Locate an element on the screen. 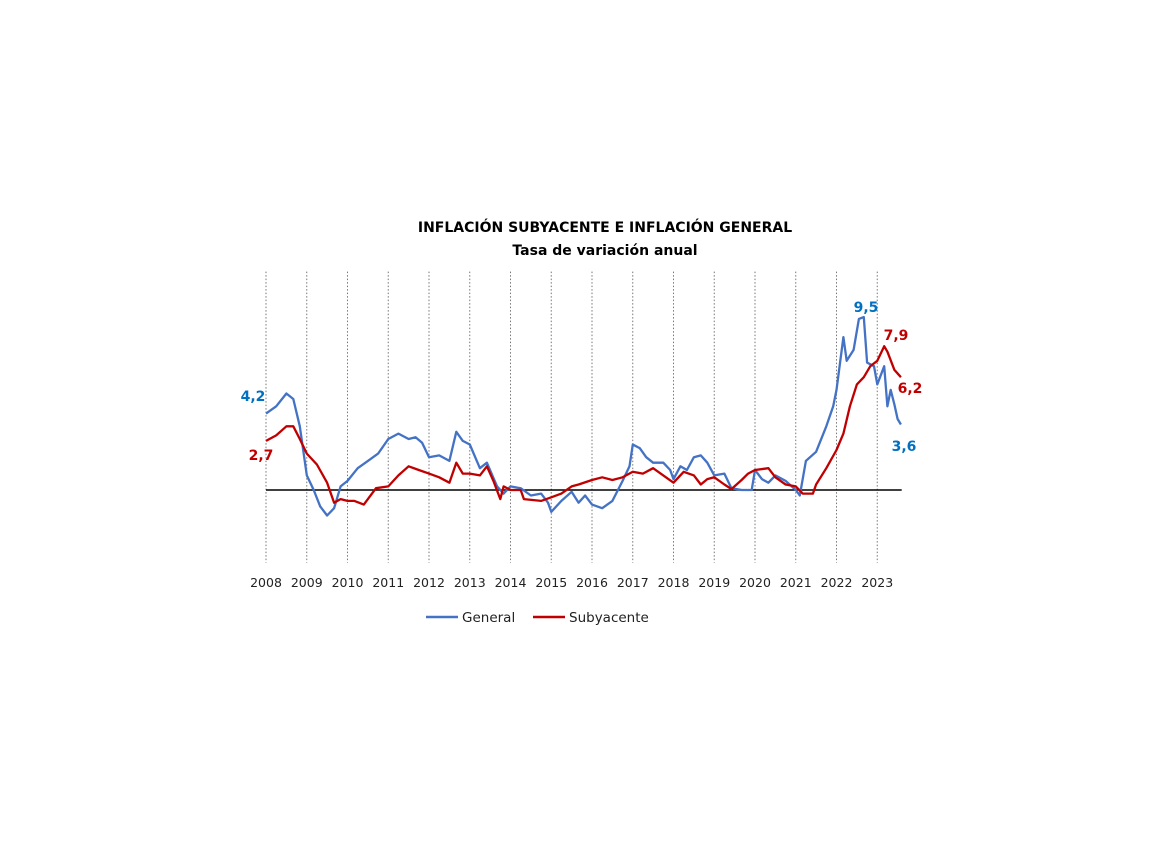  x-tick-label: 2020 is located at coordinates (755, 582).